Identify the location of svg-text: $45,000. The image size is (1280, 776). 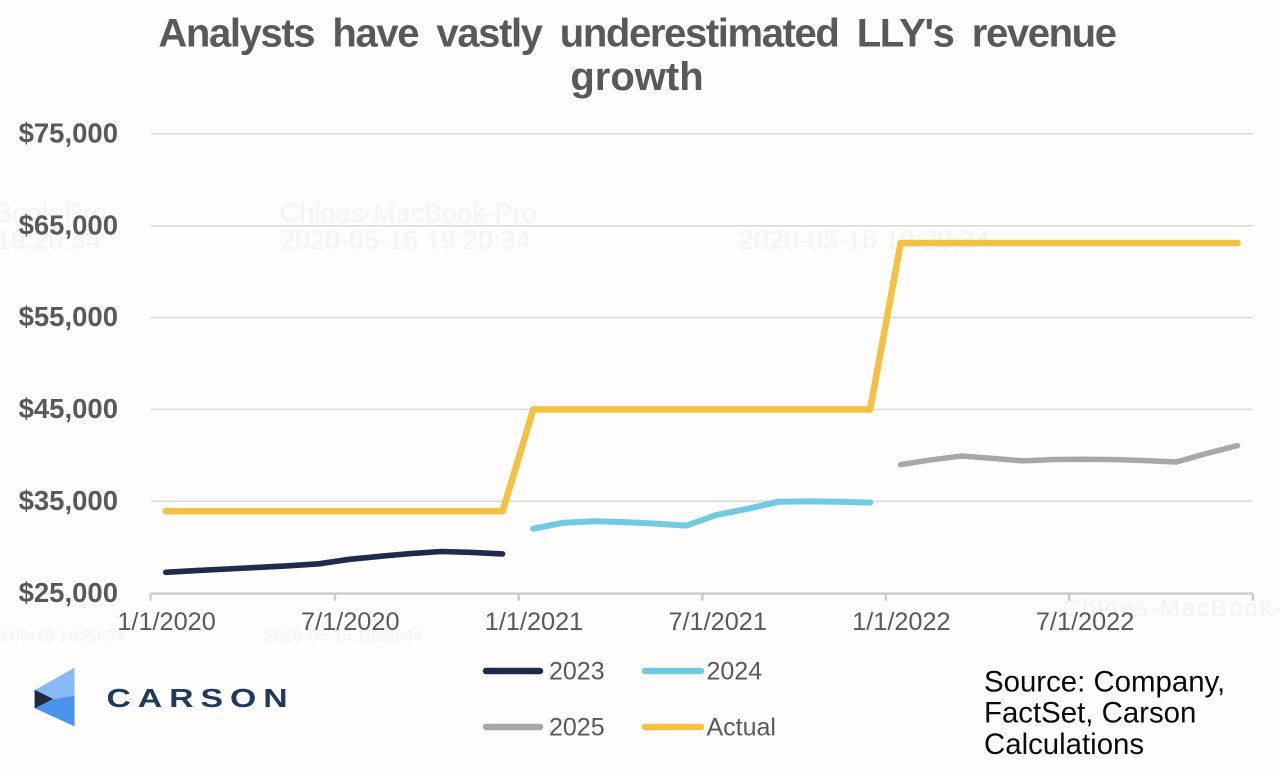
(68, 408).